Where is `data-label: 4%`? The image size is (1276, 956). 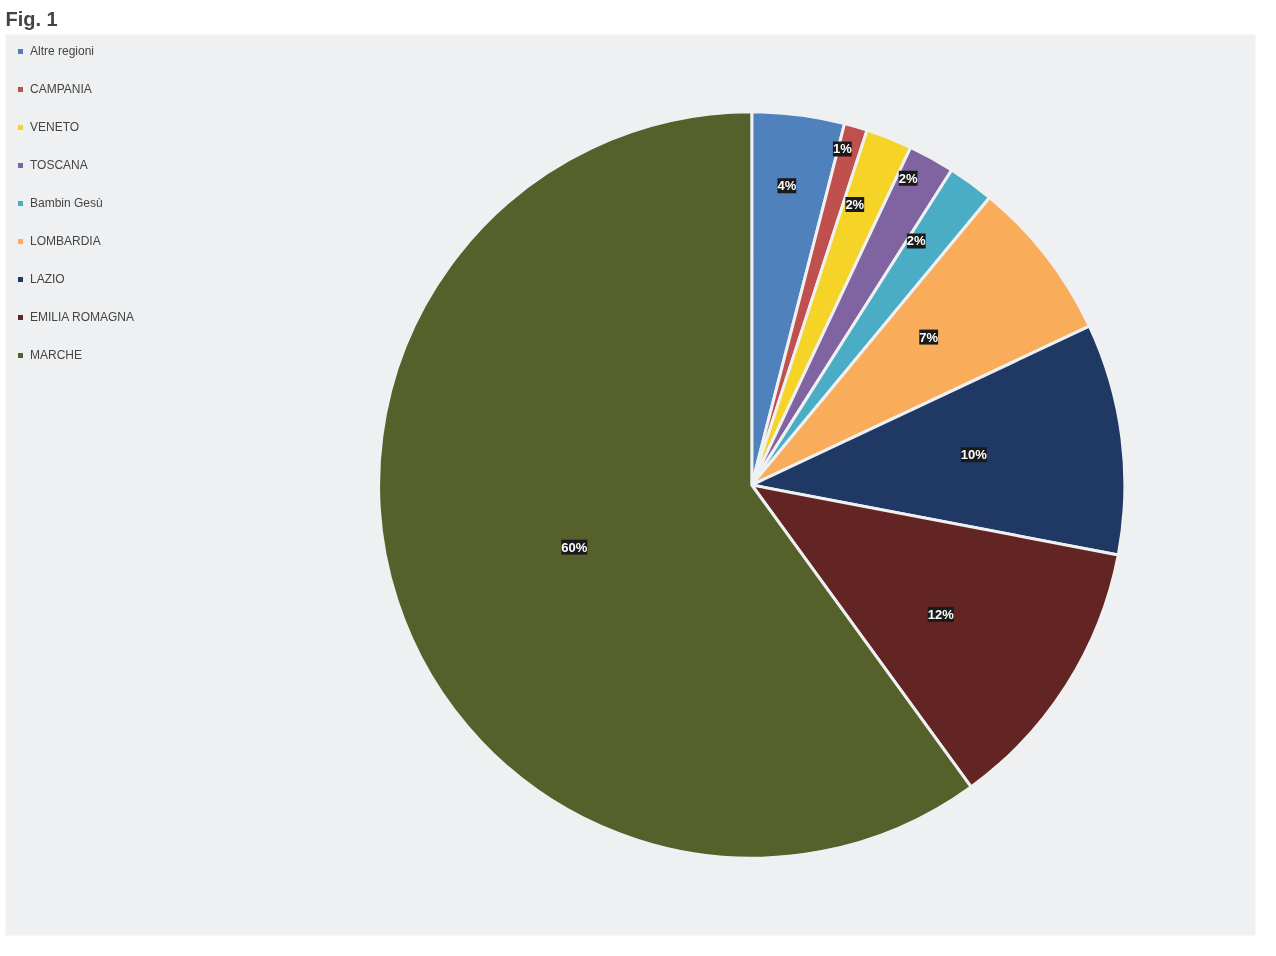
data-label: 4% is located at coordinates (787, 186).